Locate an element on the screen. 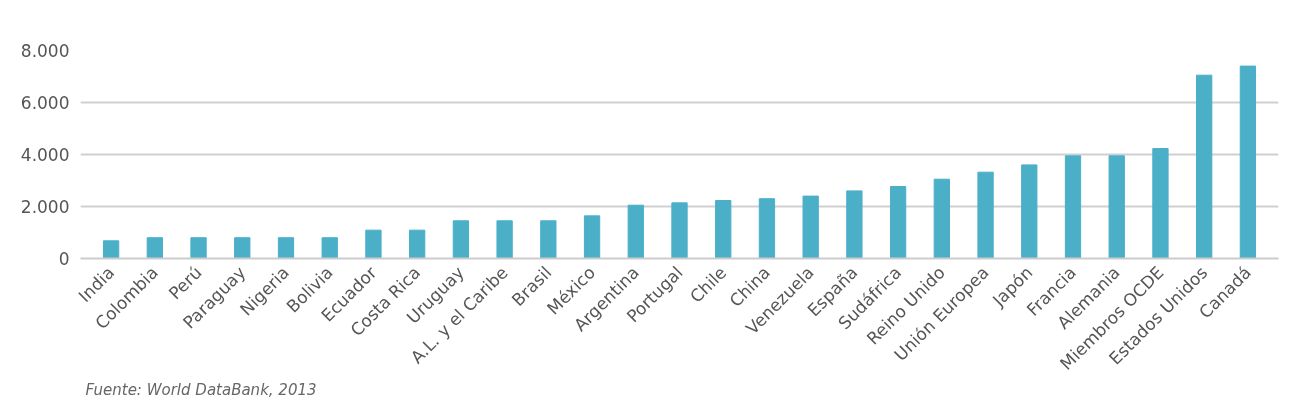 Image resolution: width=1298 pixels, height=408 pixels. source-note: Fuente: World DataBank, 2013 is located at coordinates (201, 389).